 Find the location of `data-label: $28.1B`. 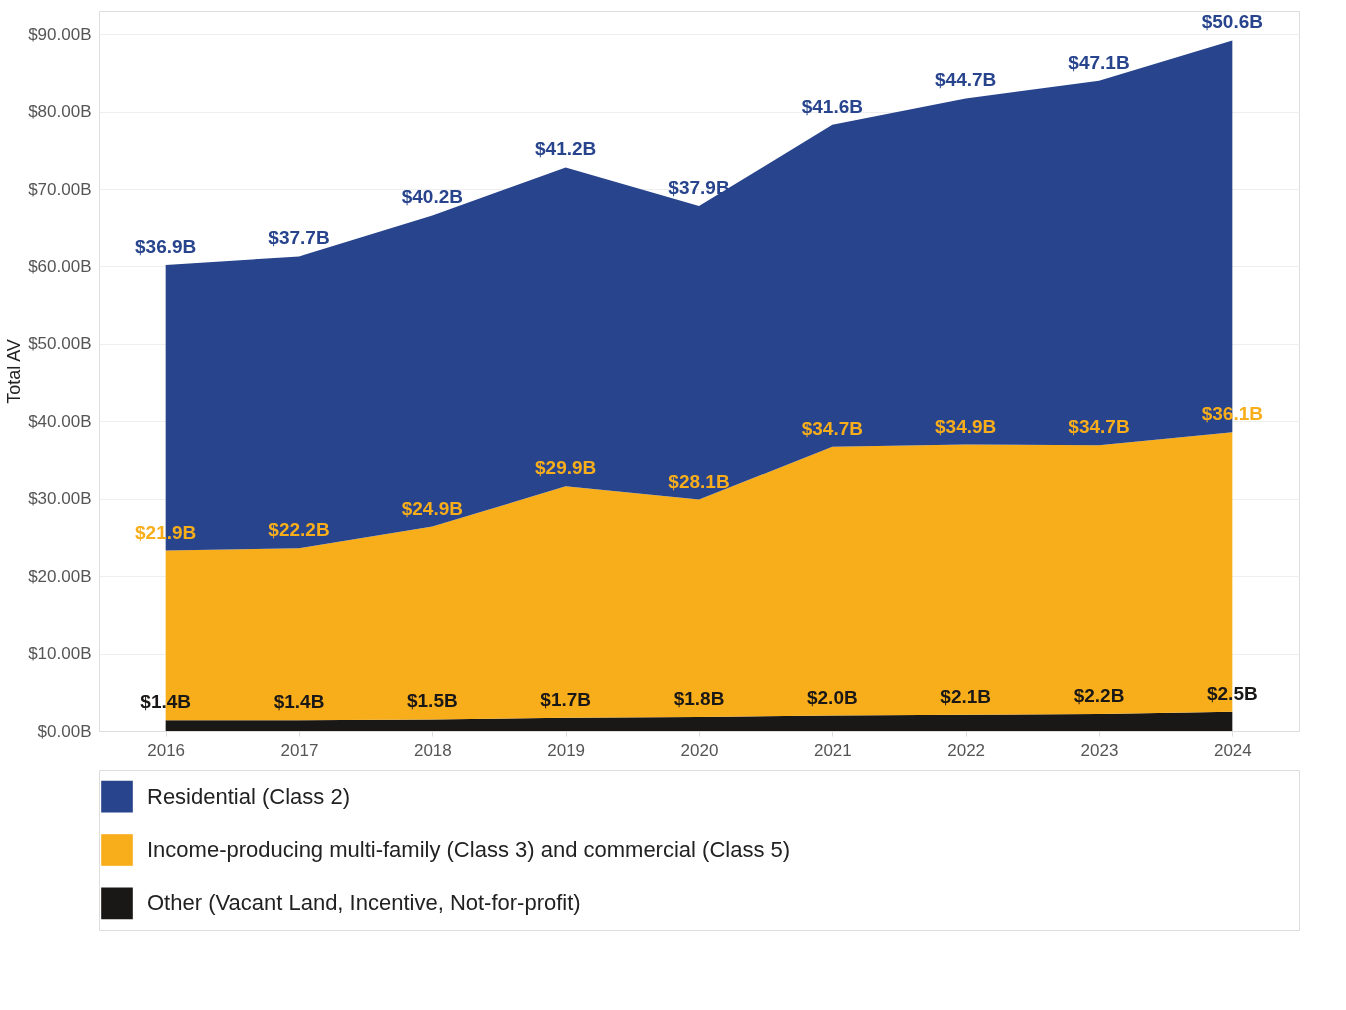

data-label: $28.1B is located at coordinates (699, 481).